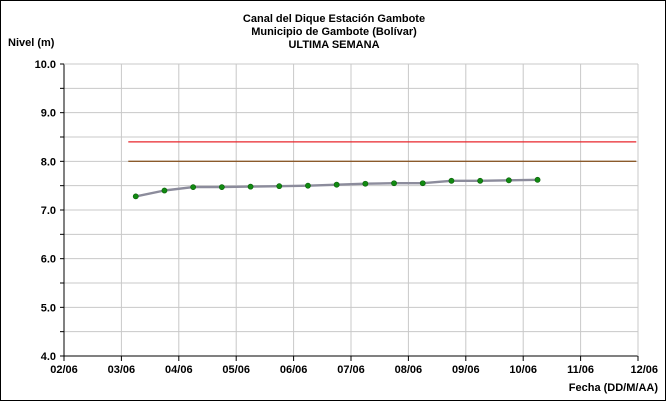 The width and height of the screenshot is (666, 401). I want to click on x-tick-label: 06/06, so click(294, 370).